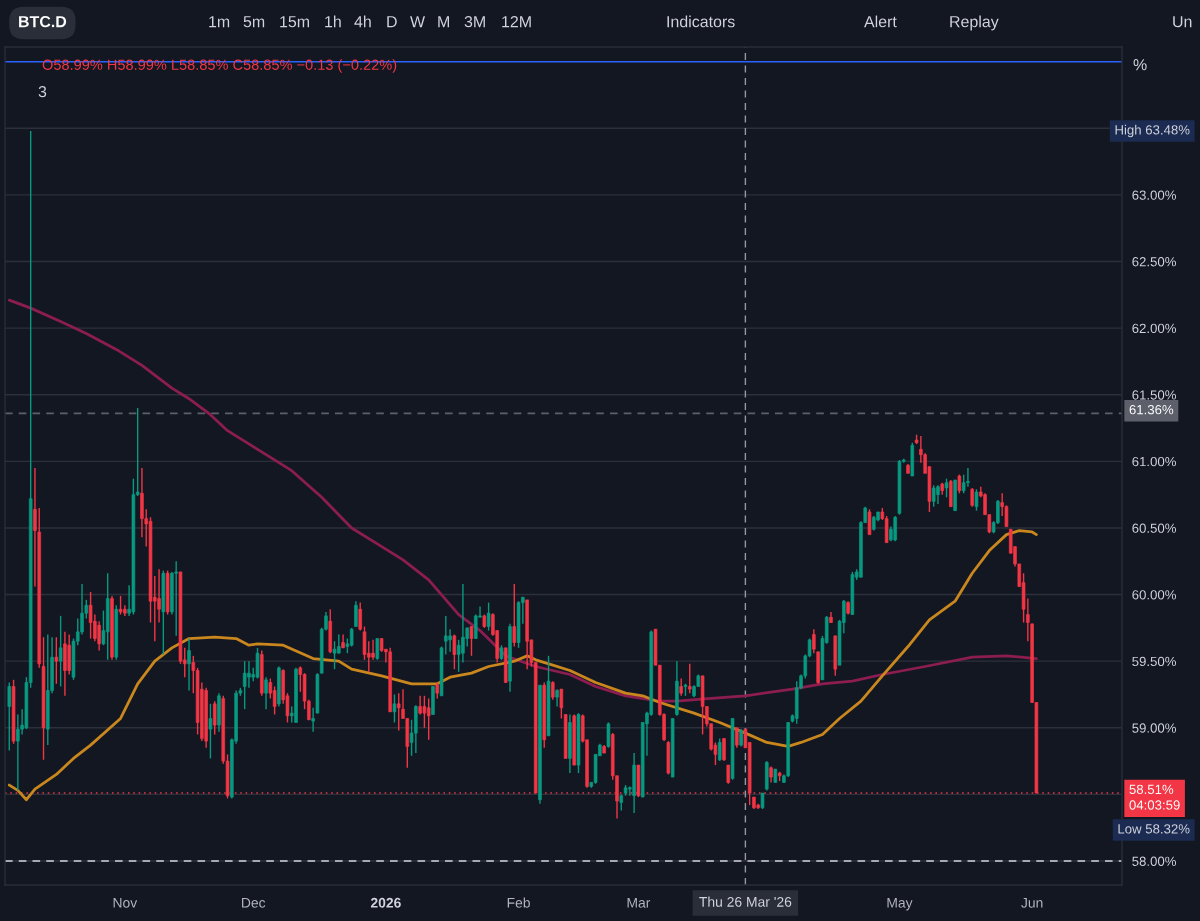 This screenshot has height=921, width=1200. What do you see at coordinates (1154, 829) in the screenshot?
I see `annotation: Low 58.32%` at bounding box center [1154, 829].